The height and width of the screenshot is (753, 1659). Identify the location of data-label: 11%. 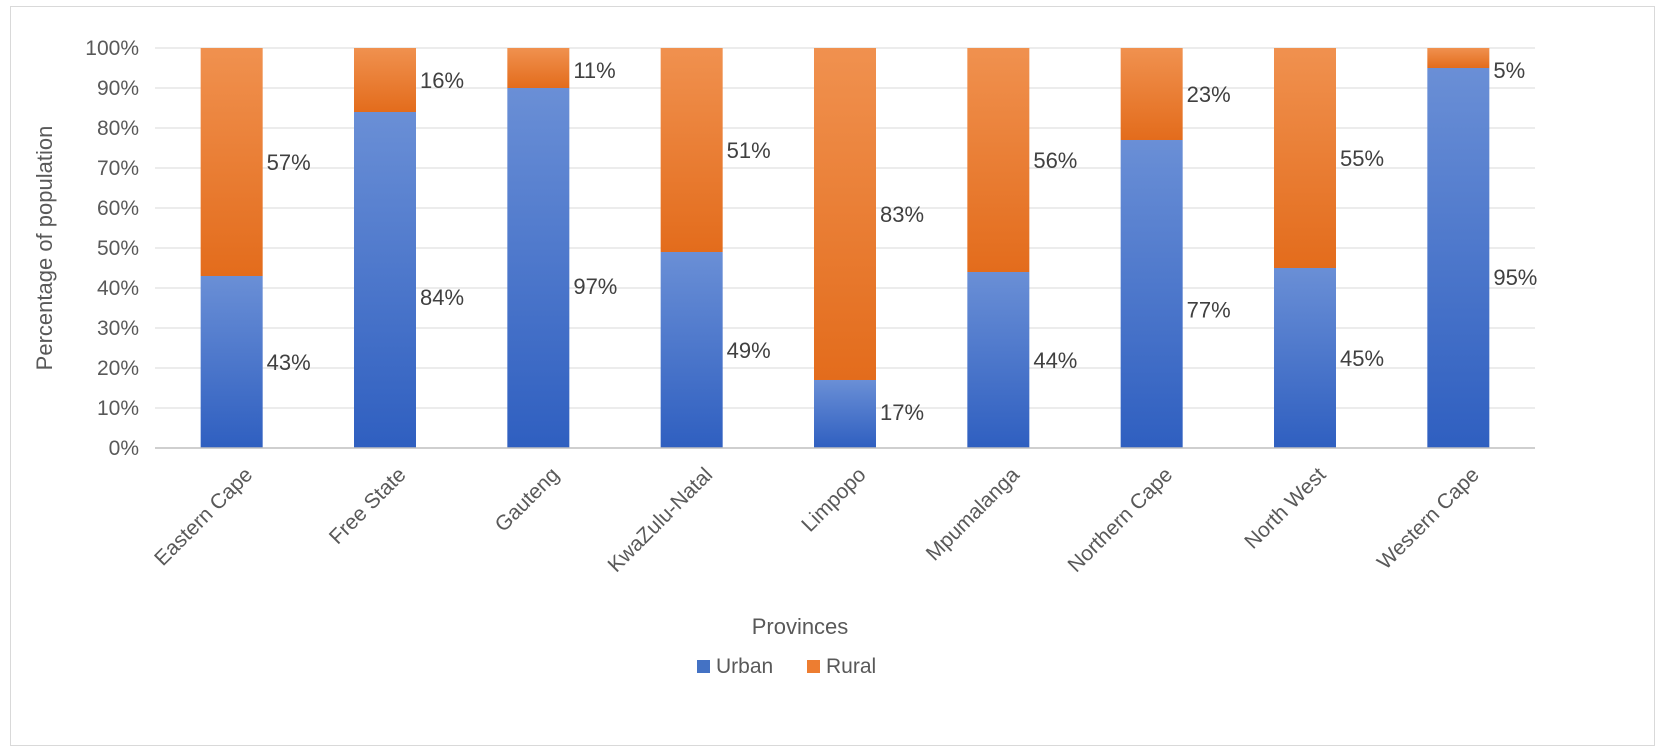
(594, 70).